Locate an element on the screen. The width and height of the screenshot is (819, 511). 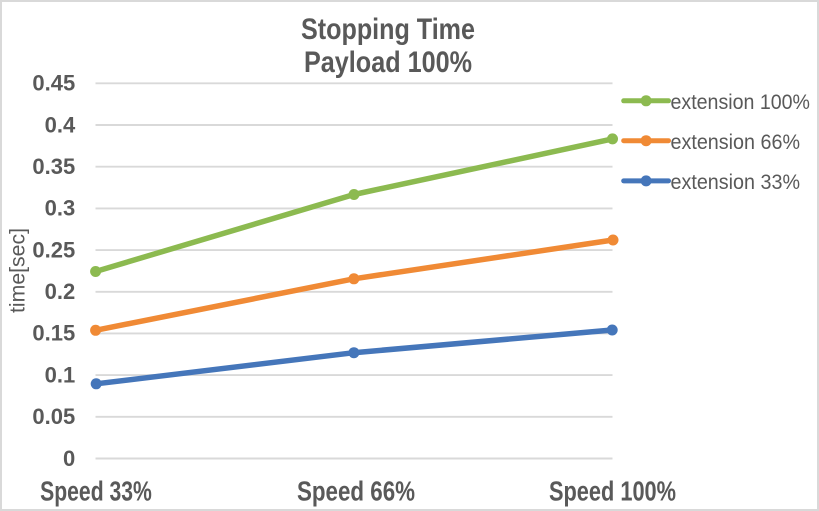
svg-text: 0.15 is located at coordinates (53, 333).